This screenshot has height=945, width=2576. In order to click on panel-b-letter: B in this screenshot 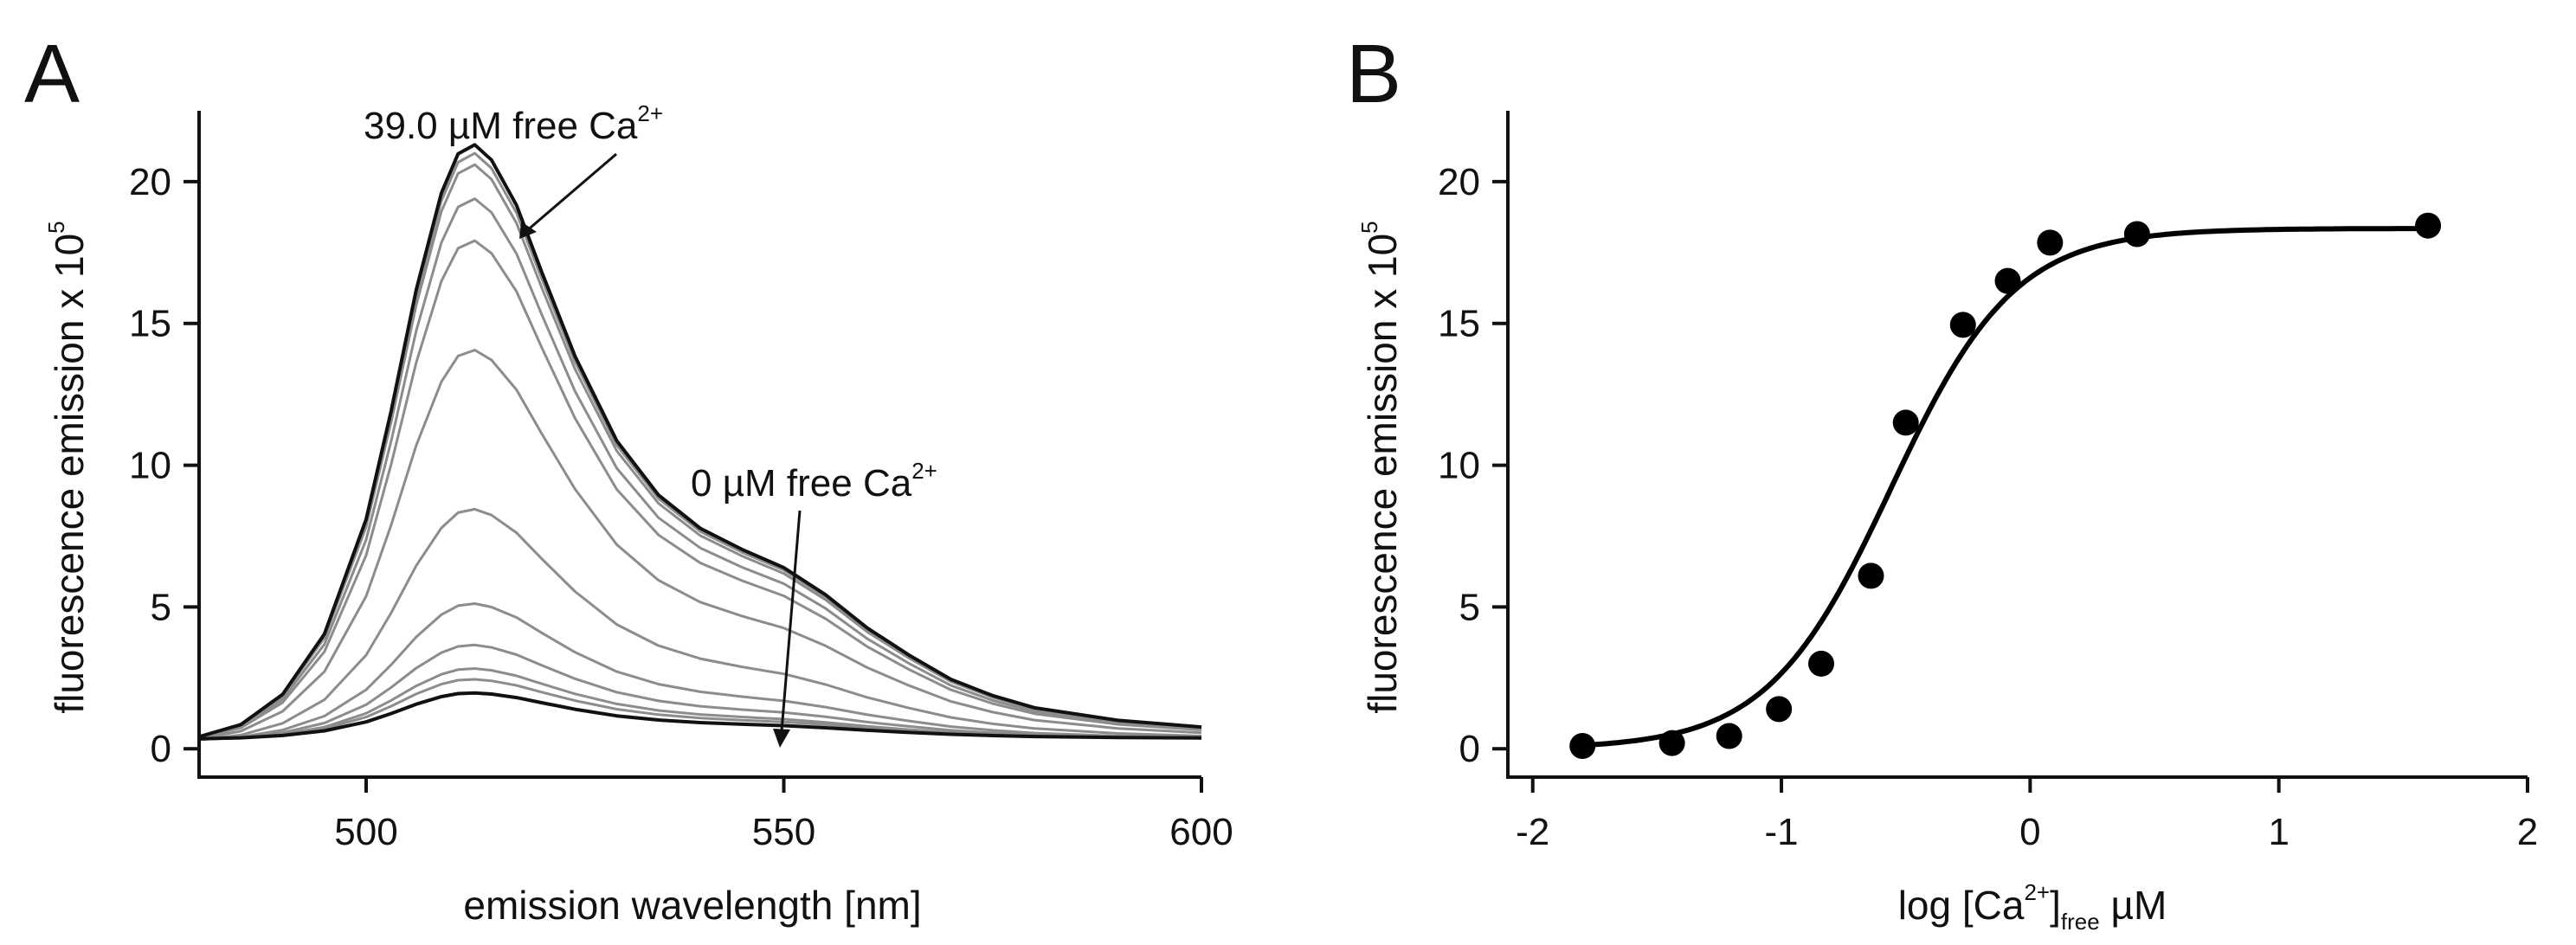, I will do `click(1373, 74)`.